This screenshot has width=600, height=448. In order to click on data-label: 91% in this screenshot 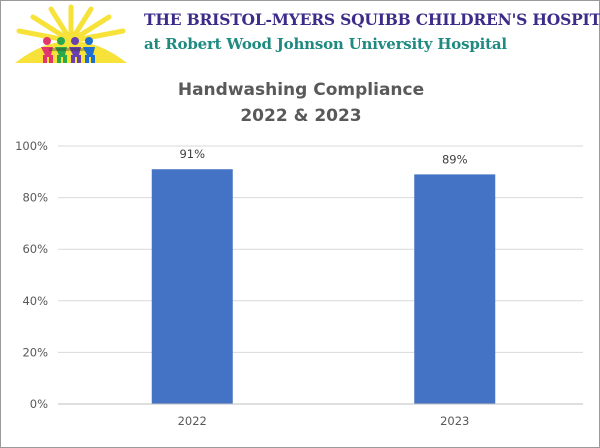, I will do `click(192, 154)`.